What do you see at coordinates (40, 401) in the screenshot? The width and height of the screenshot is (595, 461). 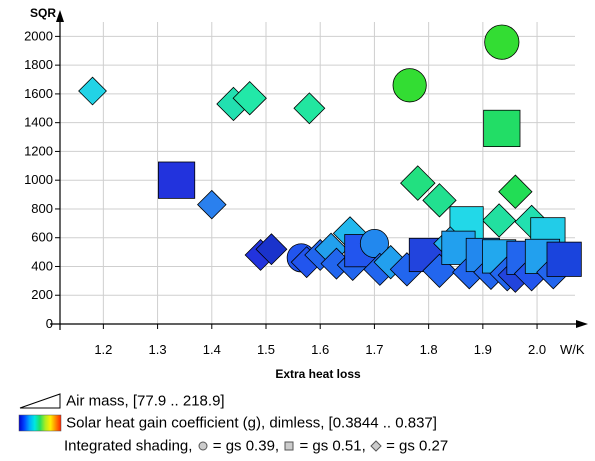 I see `wedge-icon` at bounding box center [40, 401].